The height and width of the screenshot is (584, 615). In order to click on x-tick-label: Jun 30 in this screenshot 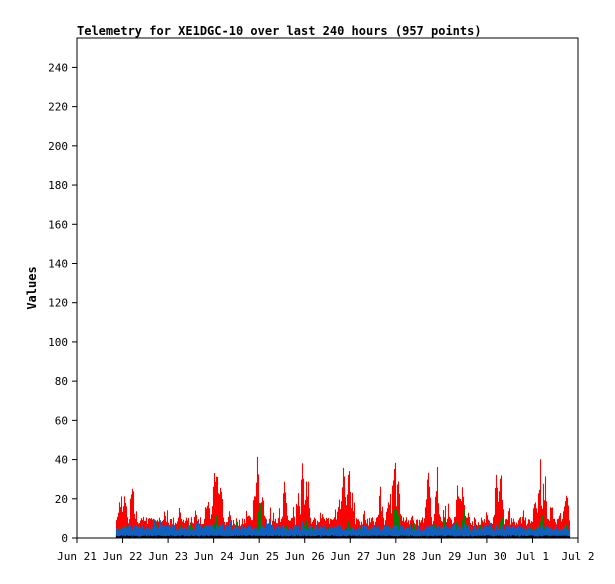, I will do `click(487, 556)`.